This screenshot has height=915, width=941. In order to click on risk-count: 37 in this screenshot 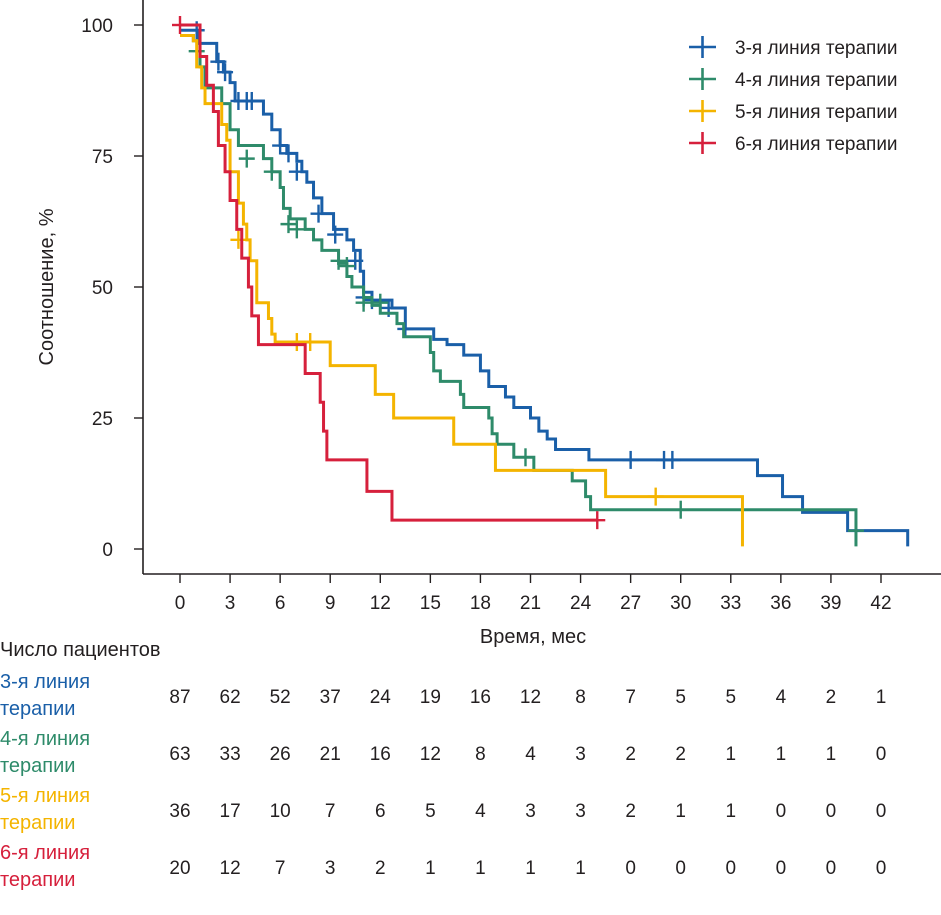, I will do `click(330, 697)`.